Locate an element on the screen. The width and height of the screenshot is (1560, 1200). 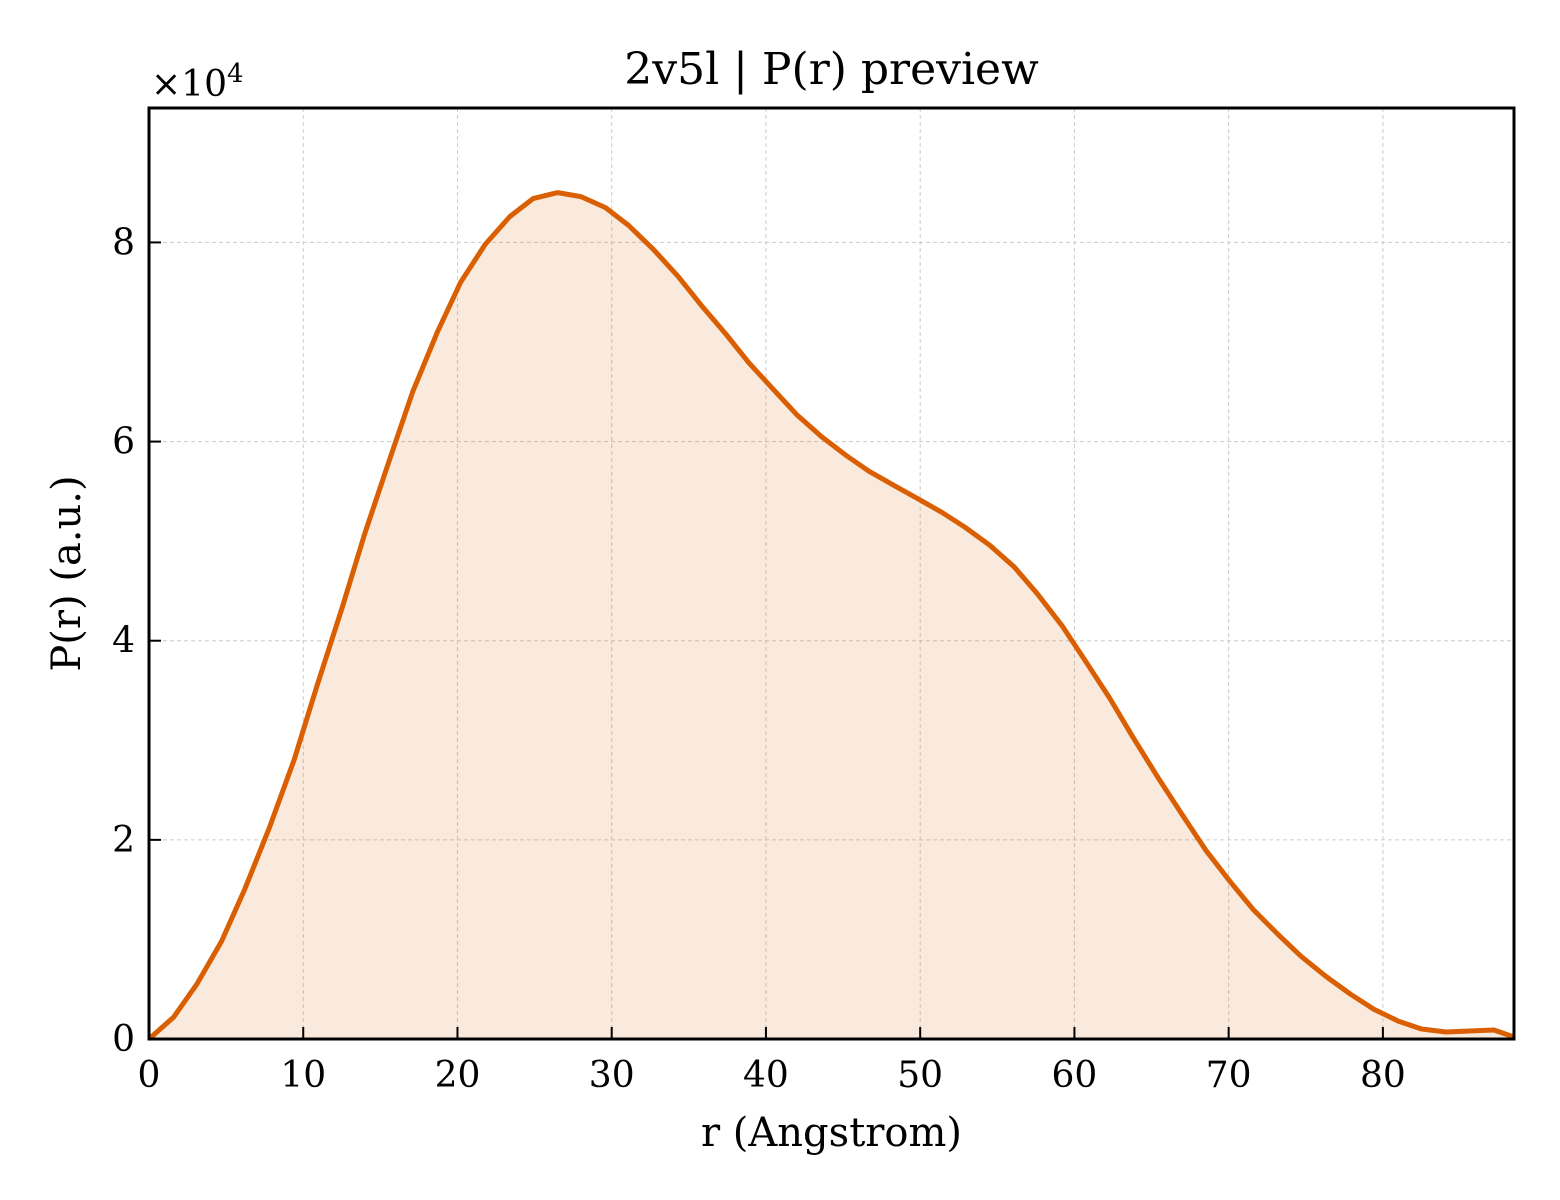
y-axis-multiplier-exponent: 4 is located at coordinates (235, 74).